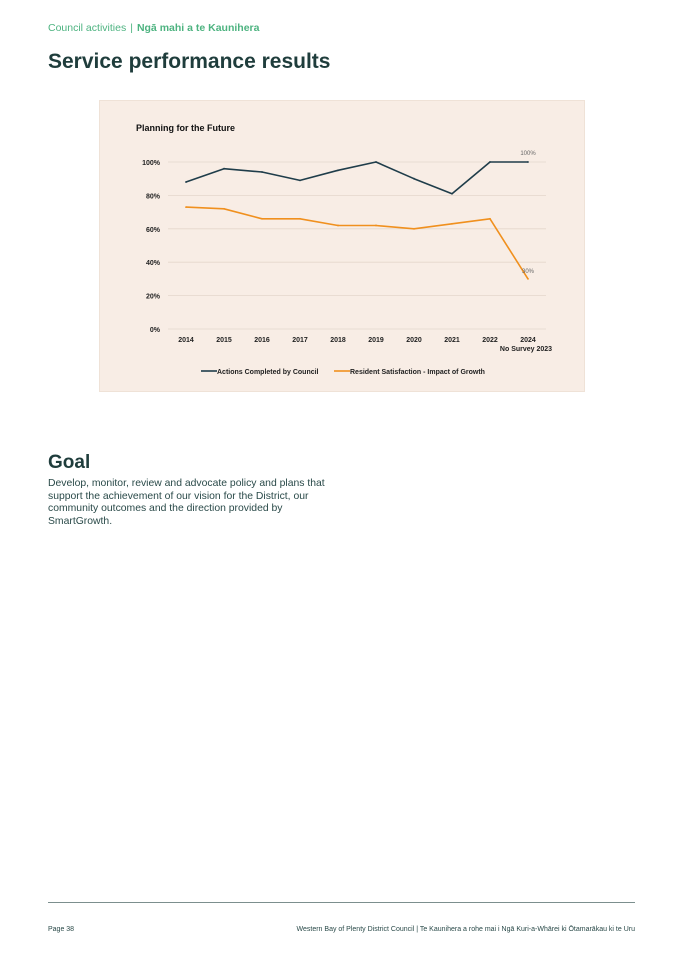 Image resolution: width=683 pixels, height=965 pixels. Describe the element at coordinates (528, 340) in the screenshot. I see `x-tick-label: 2024` at that location.